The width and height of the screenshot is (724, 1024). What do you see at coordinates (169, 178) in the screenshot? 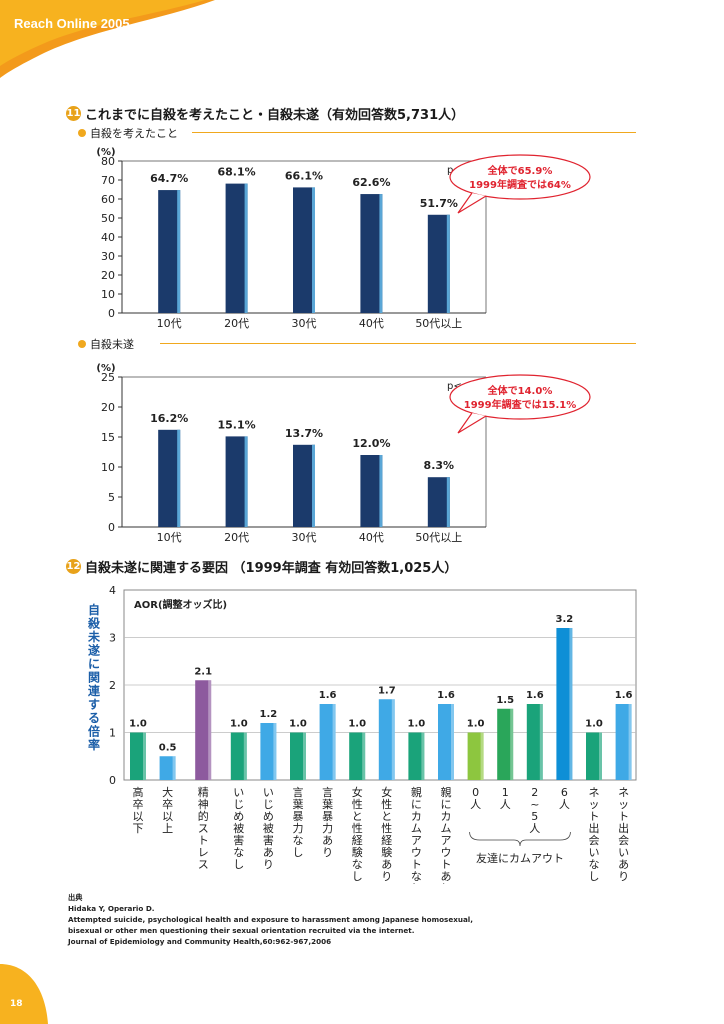
I see `bar-data-label: 64.7%` at bounding box center [169, 178].